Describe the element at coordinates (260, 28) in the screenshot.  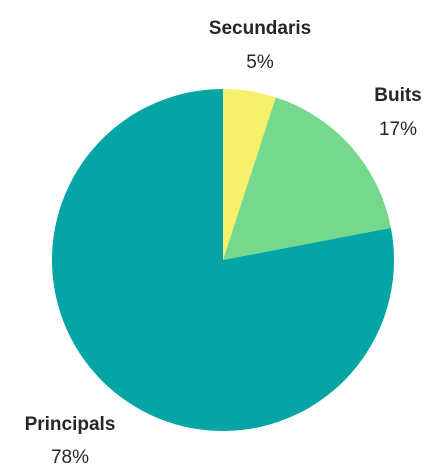
I see `slice-label-secundaris: Secundaris` at that location.